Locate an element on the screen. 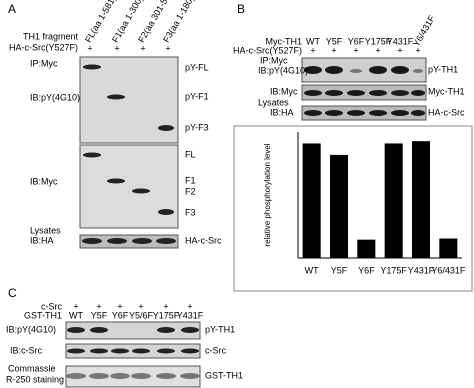 Image resolution: width=474 pixels, height=388 pixels. y-axis-label: relative phosphorylation level is located at coordinates (267, 194).